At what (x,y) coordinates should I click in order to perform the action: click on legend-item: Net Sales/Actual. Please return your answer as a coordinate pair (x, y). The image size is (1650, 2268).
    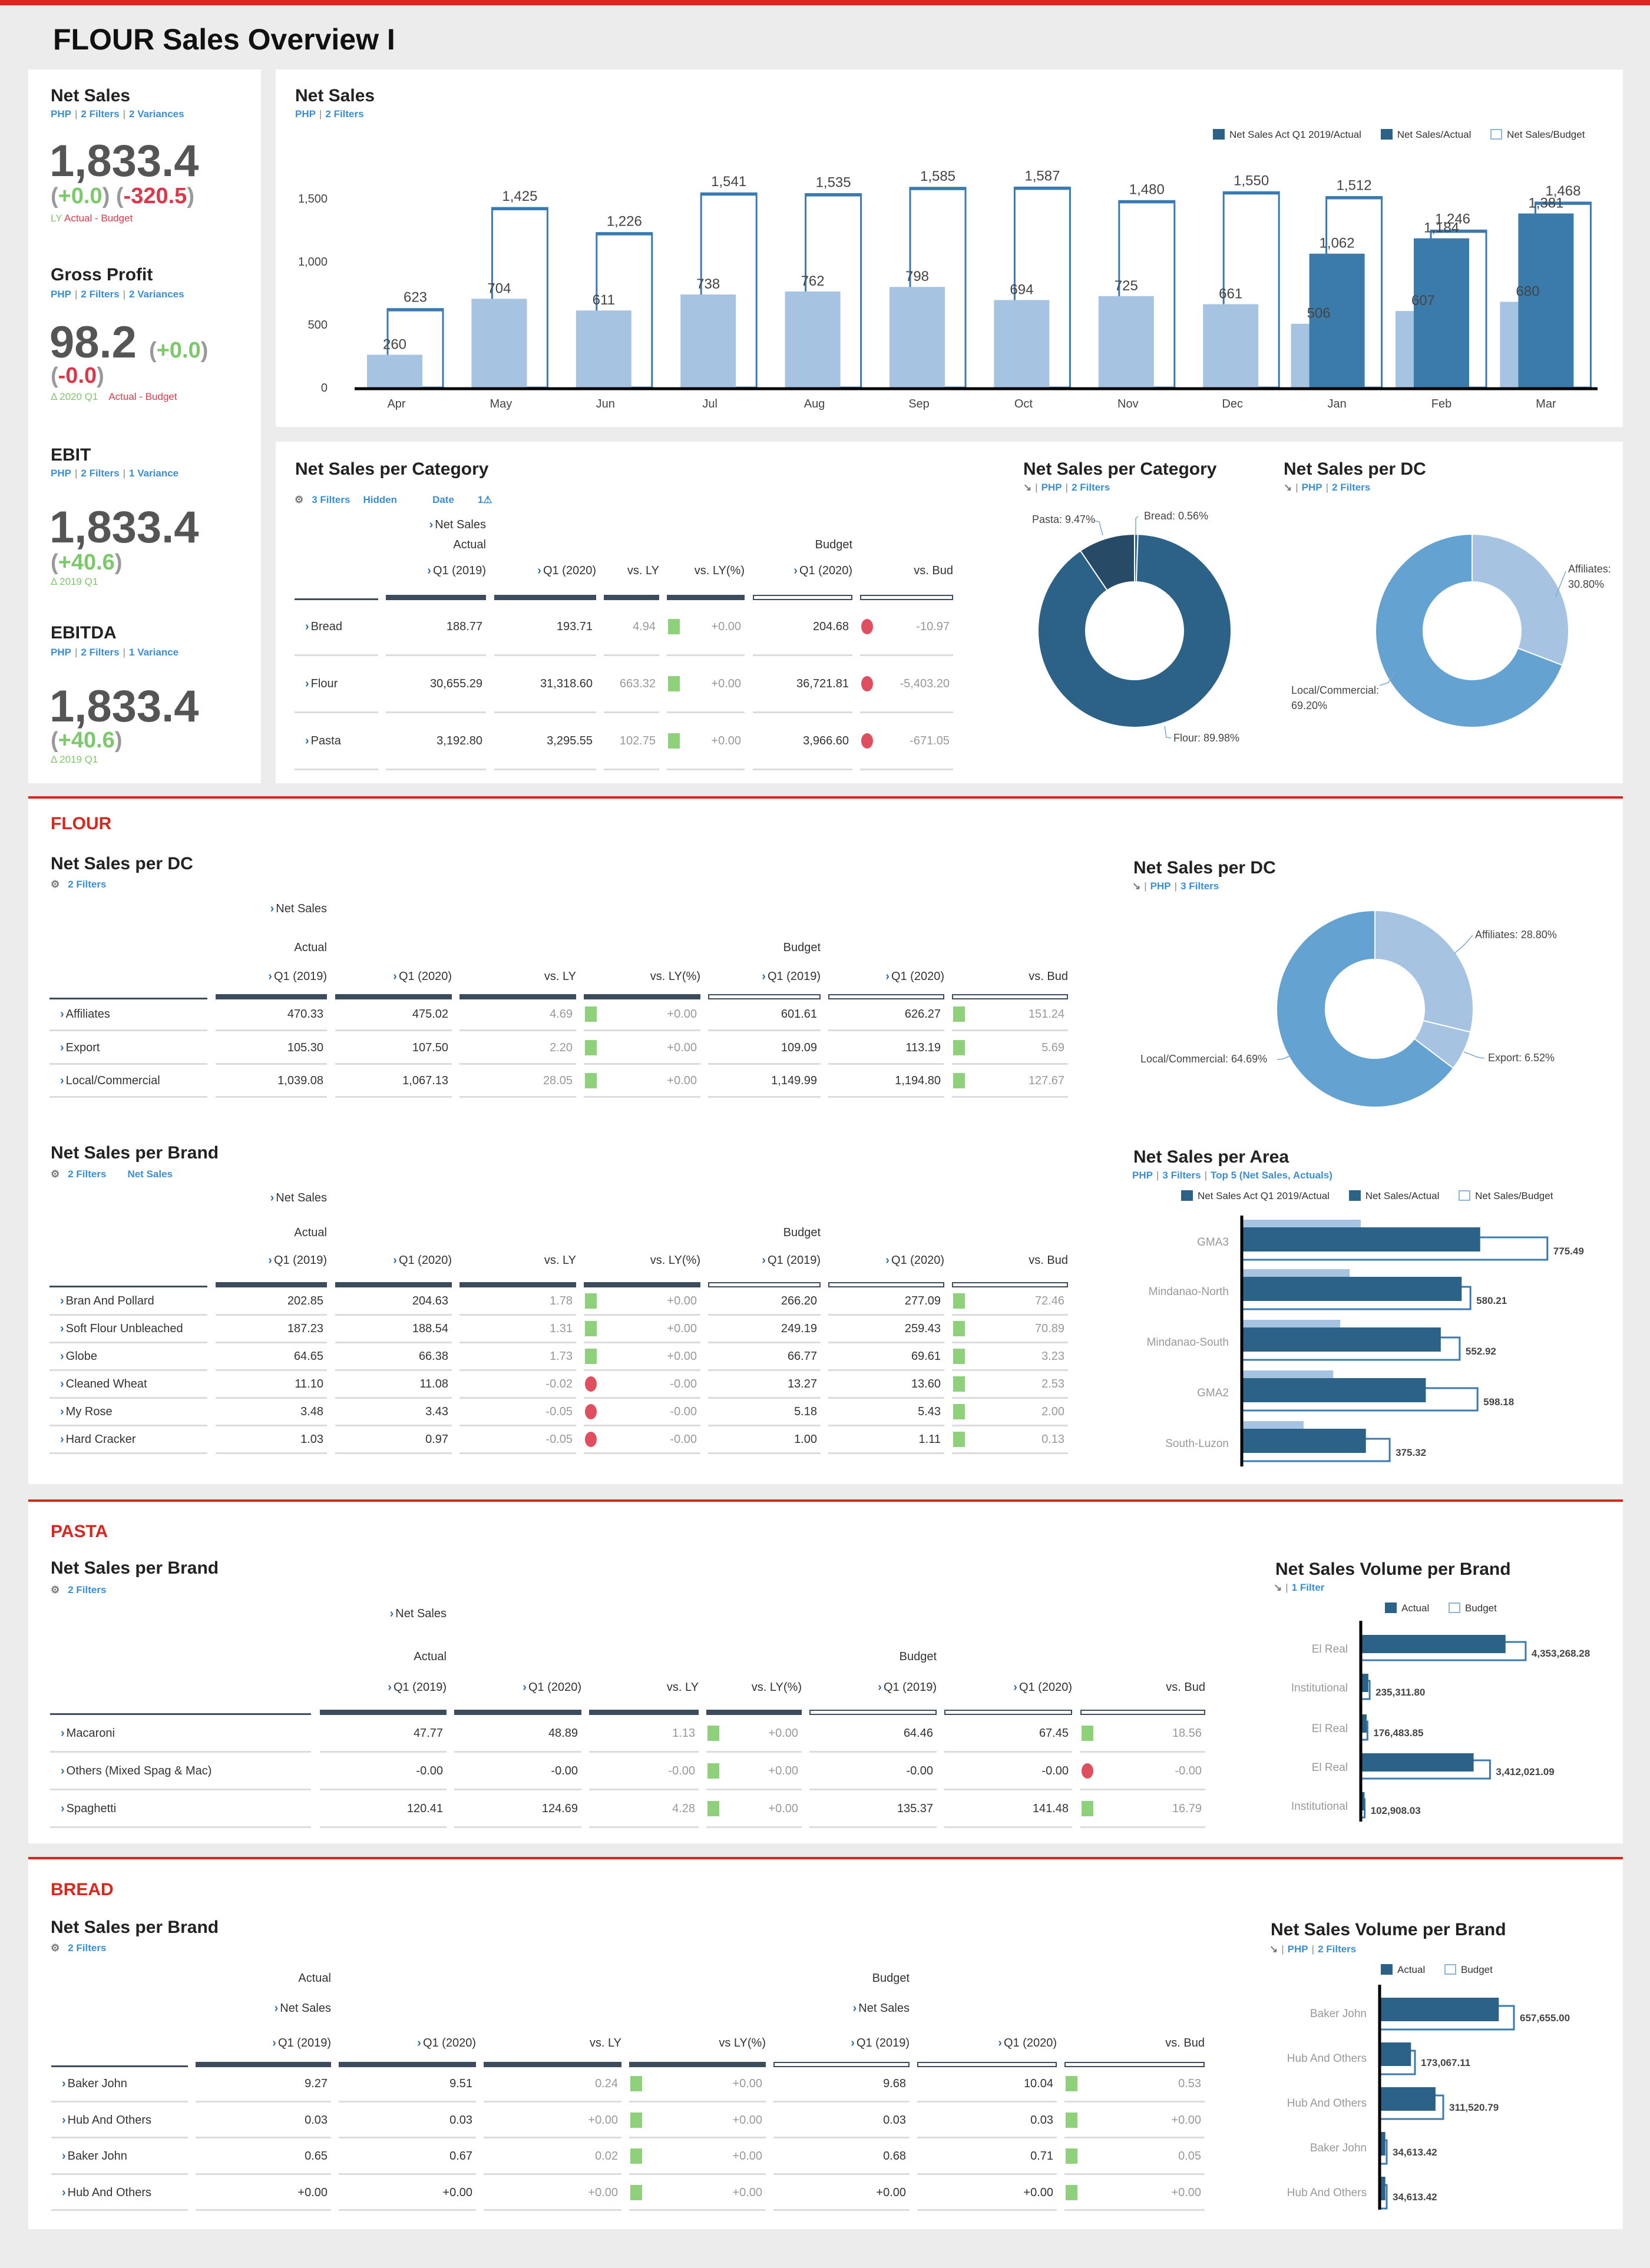
    Looking at the image, I should click on (1425, 134).